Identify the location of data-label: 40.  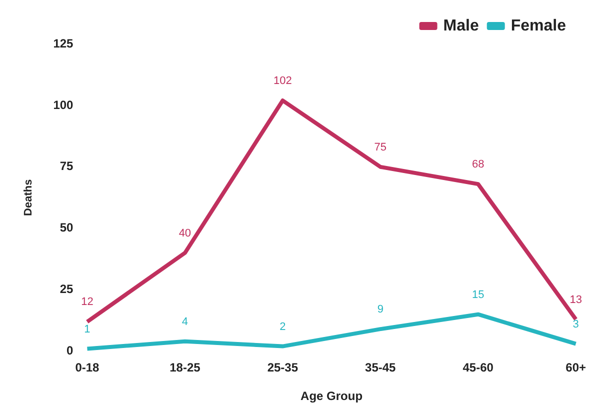
(185, 233).